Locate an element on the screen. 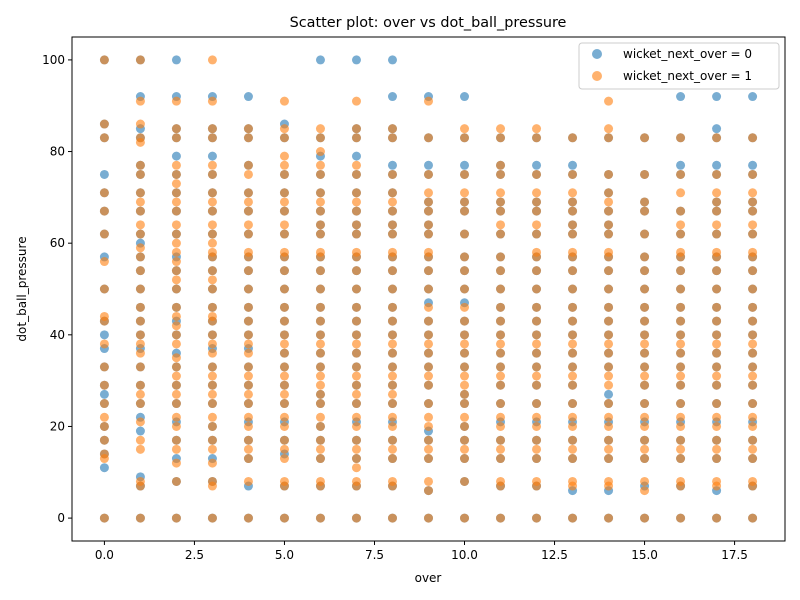  x-axis: 0.0 2.5 5.0 7.5 10.0 12.5 15.0 17.5 is located at coordinates (421, 551).